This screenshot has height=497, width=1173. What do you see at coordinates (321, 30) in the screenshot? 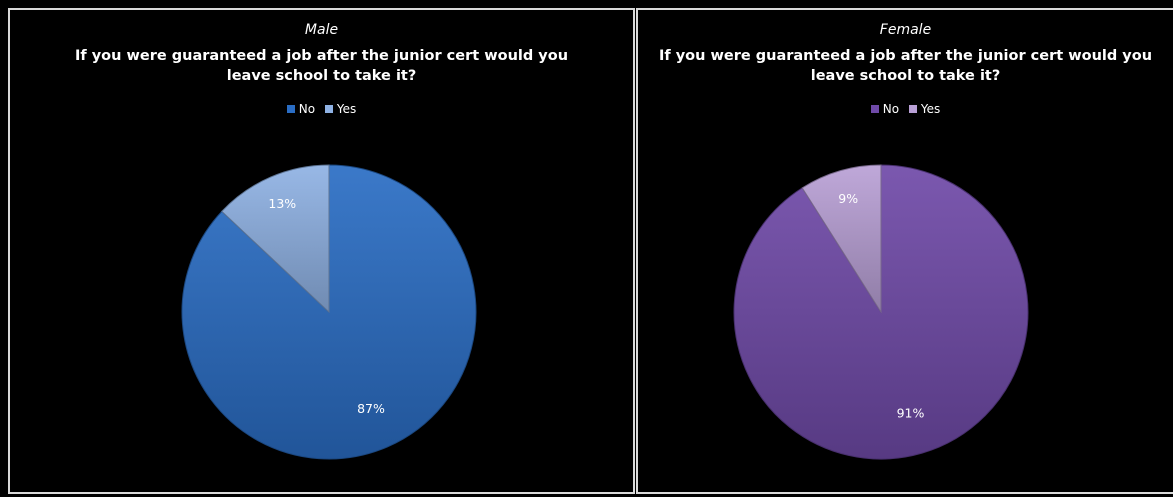
I see `chart-subtitle: Male` at bounding box center [321, 30].